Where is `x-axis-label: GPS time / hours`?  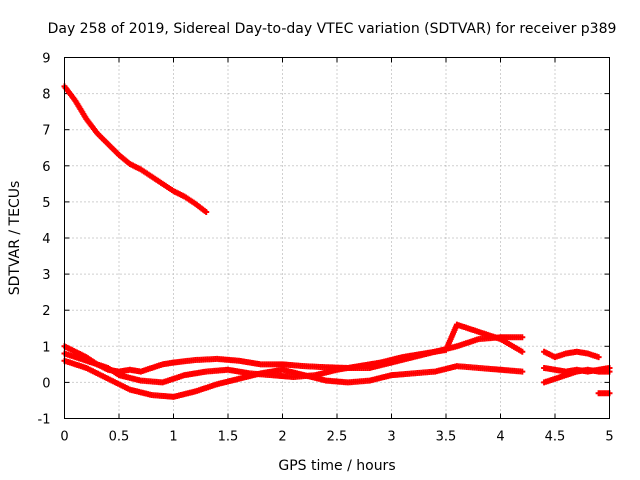
x-axis-label: GPS time / hours is located at coordinates (336, 466).